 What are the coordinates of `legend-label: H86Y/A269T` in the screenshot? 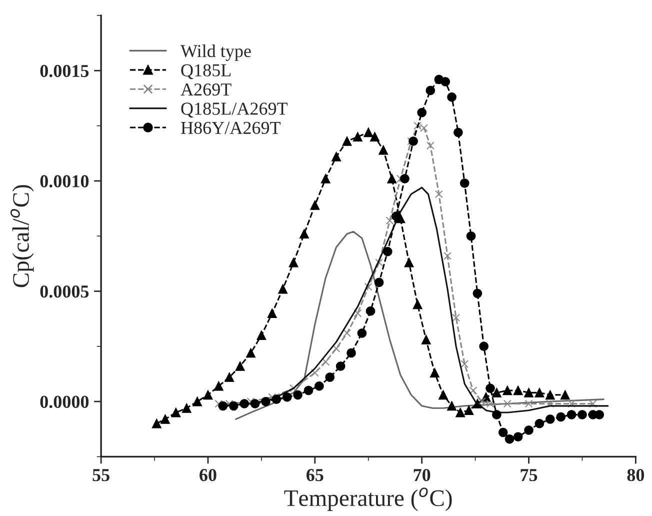 It's located at (231, 128).